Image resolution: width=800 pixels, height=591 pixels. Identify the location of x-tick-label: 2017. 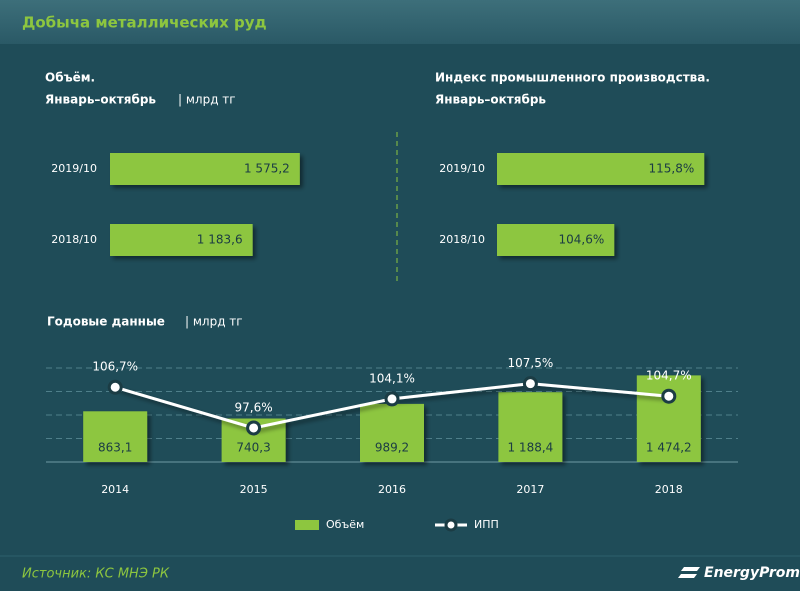
(530, 489).